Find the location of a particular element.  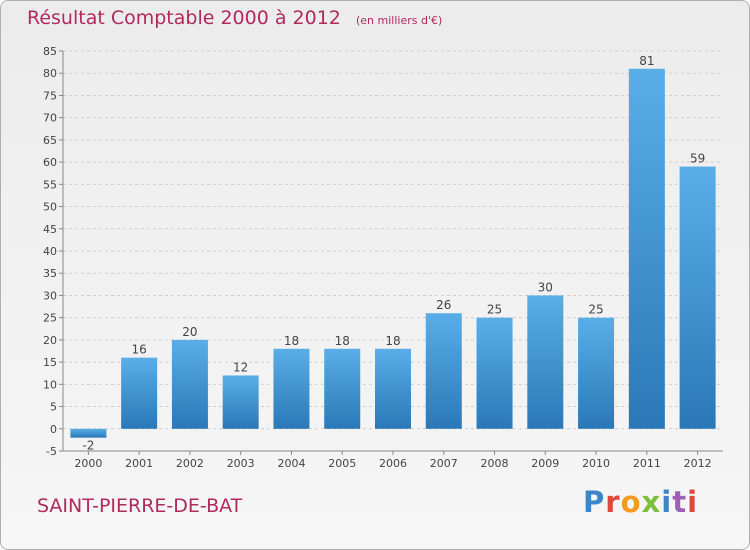

x-tick-label: 2011 is located at coordinates (647, 463).